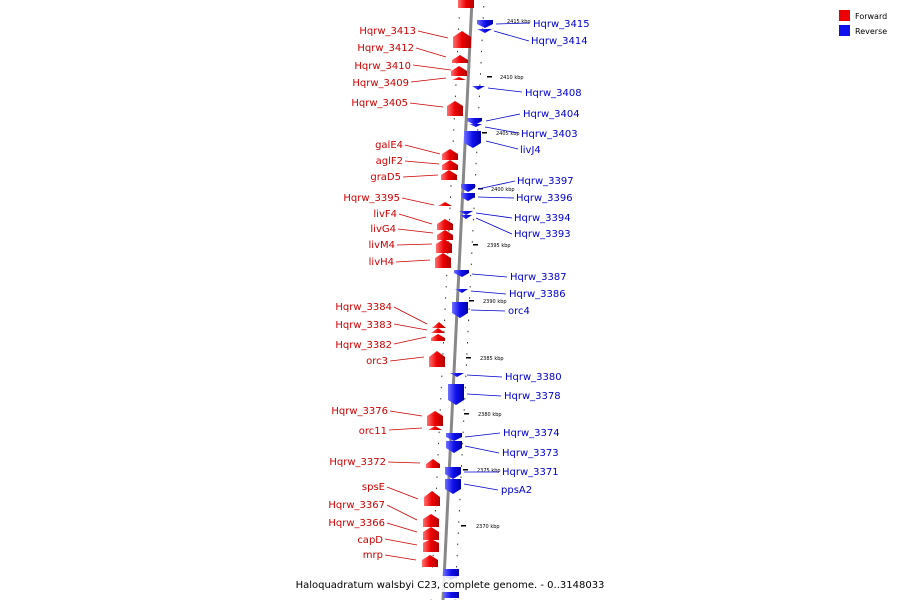  I want to click on gene-label: livH4, so click(381, 262).